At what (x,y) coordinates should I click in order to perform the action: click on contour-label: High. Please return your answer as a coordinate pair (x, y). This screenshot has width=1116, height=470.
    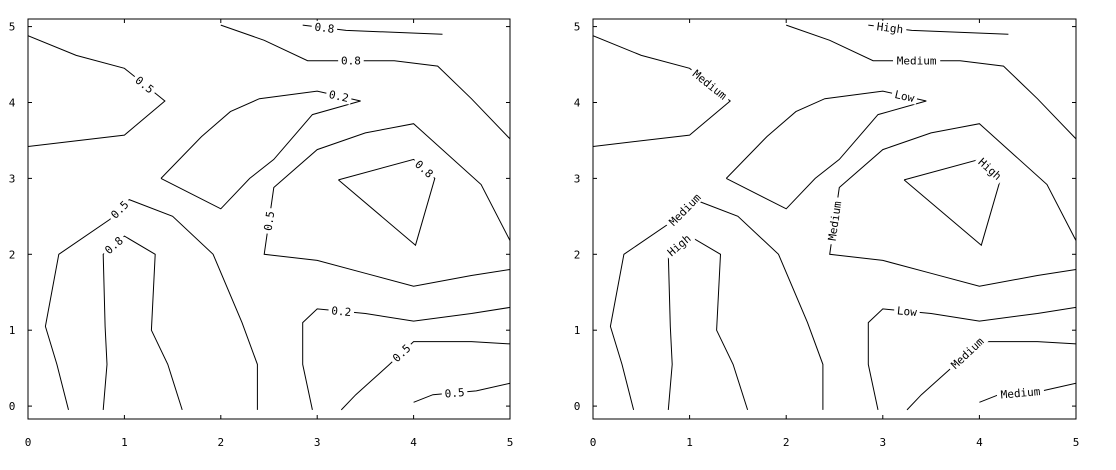
    Looking at the image, I should click on (890, 28).